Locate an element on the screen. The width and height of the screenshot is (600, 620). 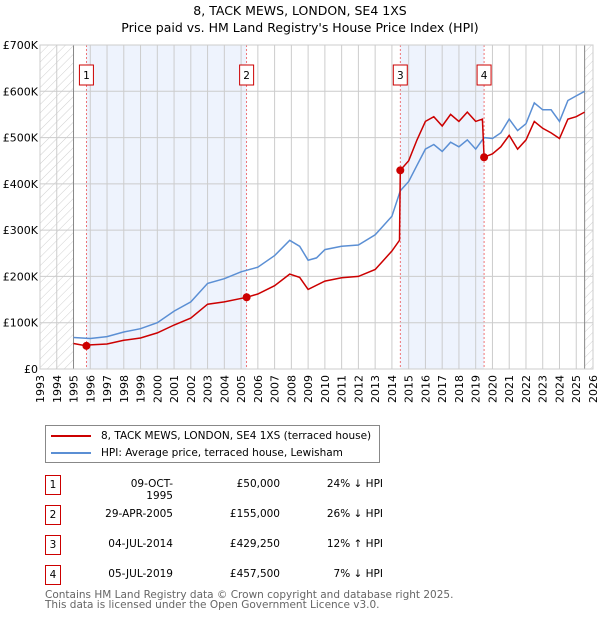
x-tick-label: 2026 is located at coordinates (593, 389).